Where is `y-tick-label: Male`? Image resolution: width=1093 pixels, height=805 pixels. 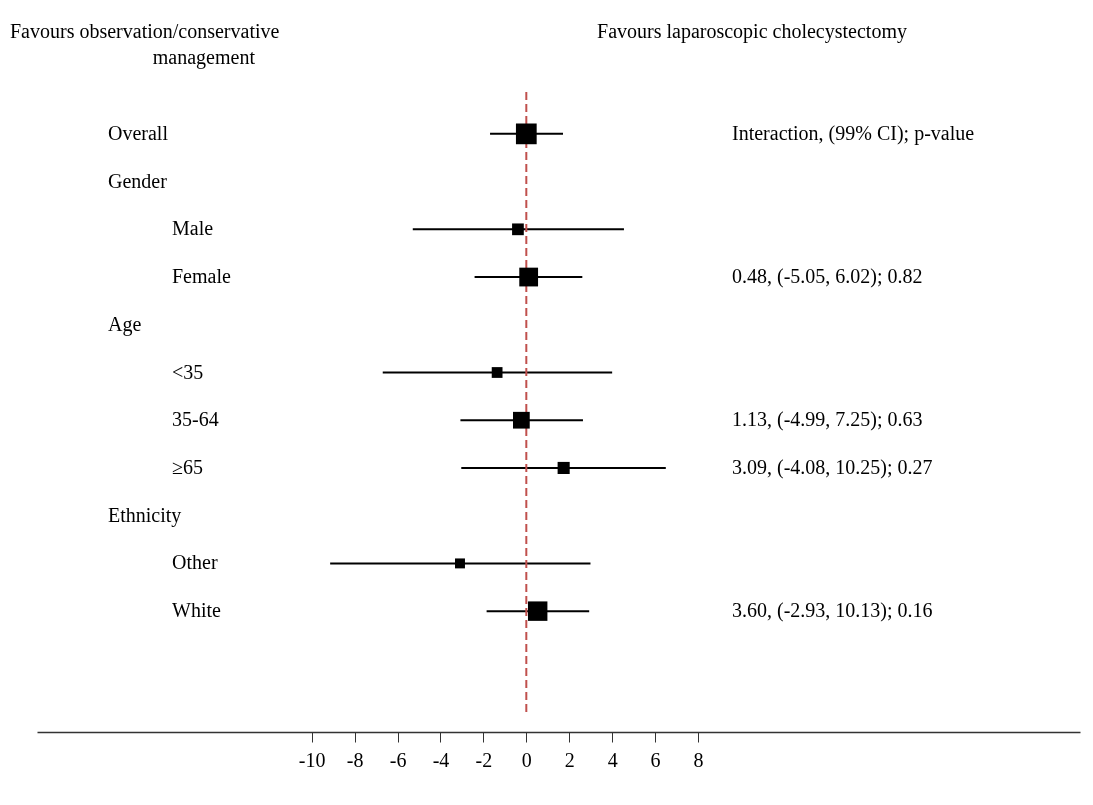
y-tick-label: Male is located at coordinates (193, 228).